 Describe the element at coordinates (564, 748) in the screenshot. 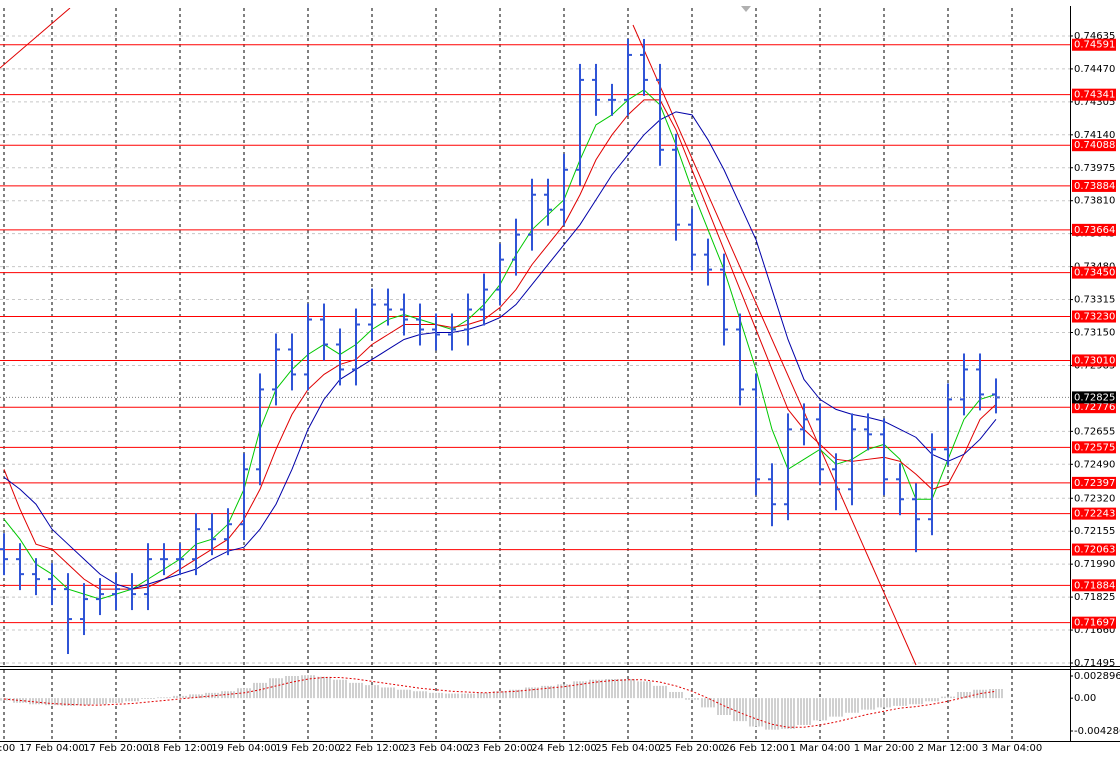

I see `x-tick-label: 24 Feb 12:00` at that location.